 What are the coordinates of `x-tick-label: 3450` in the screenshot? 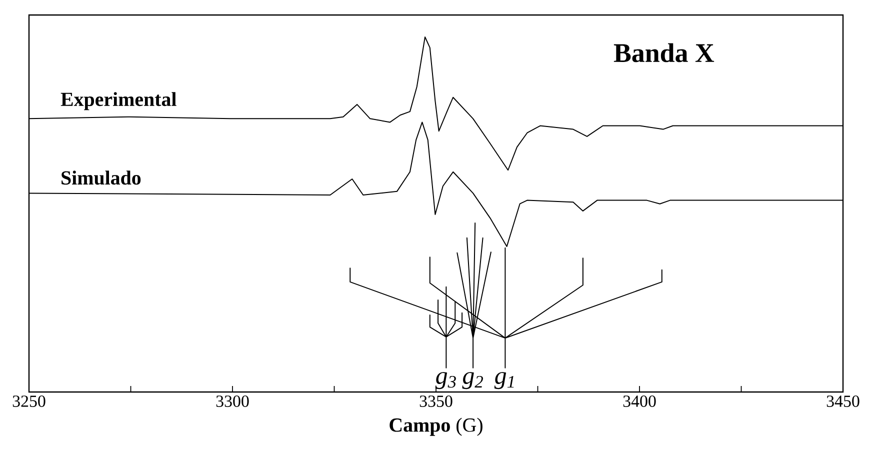 It's located at (843, 401).